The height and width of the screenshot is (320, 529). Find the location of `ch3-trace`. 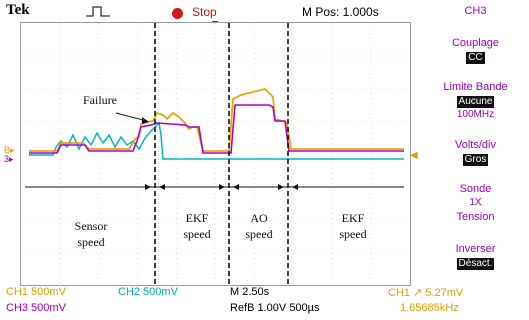

ch3-trace is located at coordinates (216, 129).